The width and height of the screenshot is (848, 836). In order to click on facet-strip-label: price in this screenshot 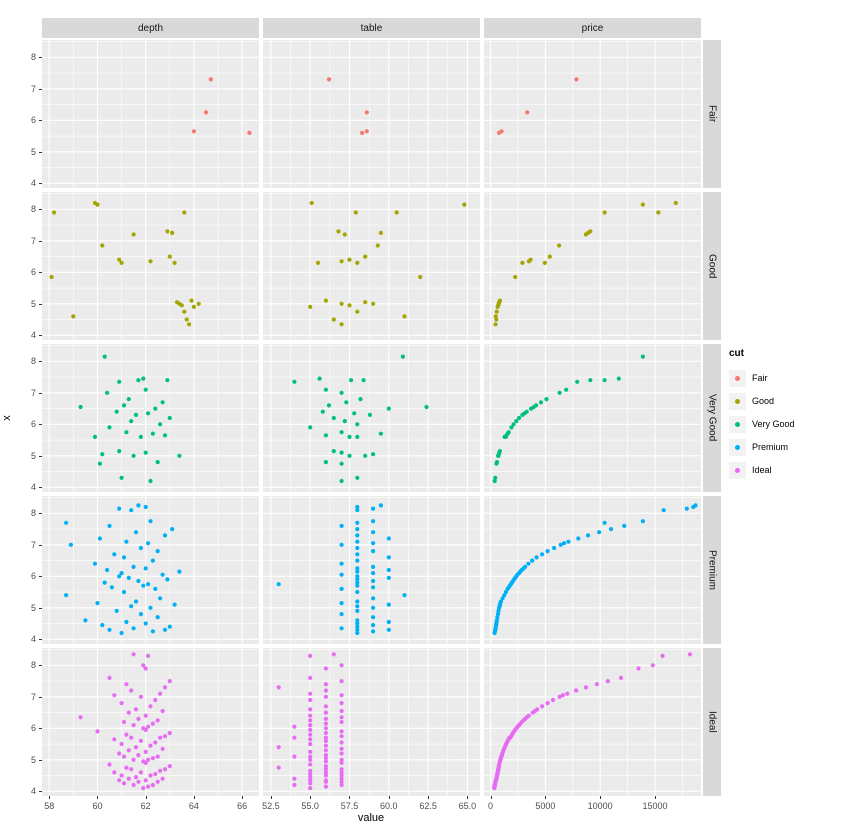, I will do `click(592, 28)`.